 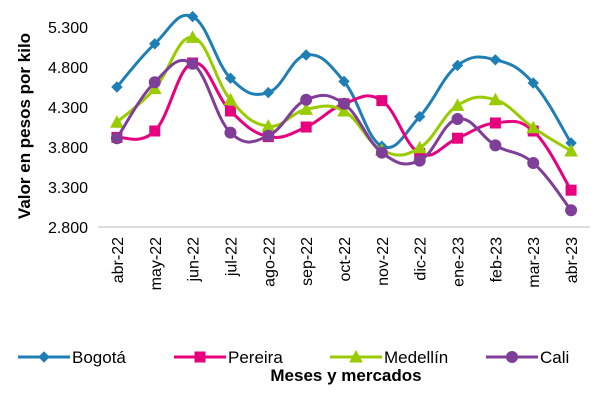 I want to click on x-tick-label: dic-22, so click(x=421, y=259).